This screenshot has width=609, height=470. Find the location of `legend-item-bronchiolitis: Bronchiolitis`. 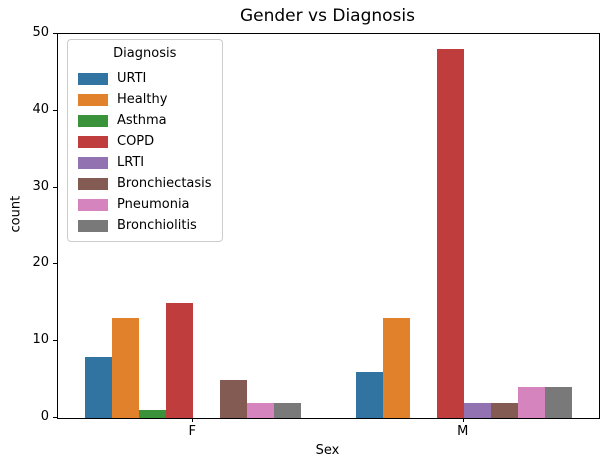

legend-item-bronchiolitis: Bronchiolitis is located at coordinates (145, 225).